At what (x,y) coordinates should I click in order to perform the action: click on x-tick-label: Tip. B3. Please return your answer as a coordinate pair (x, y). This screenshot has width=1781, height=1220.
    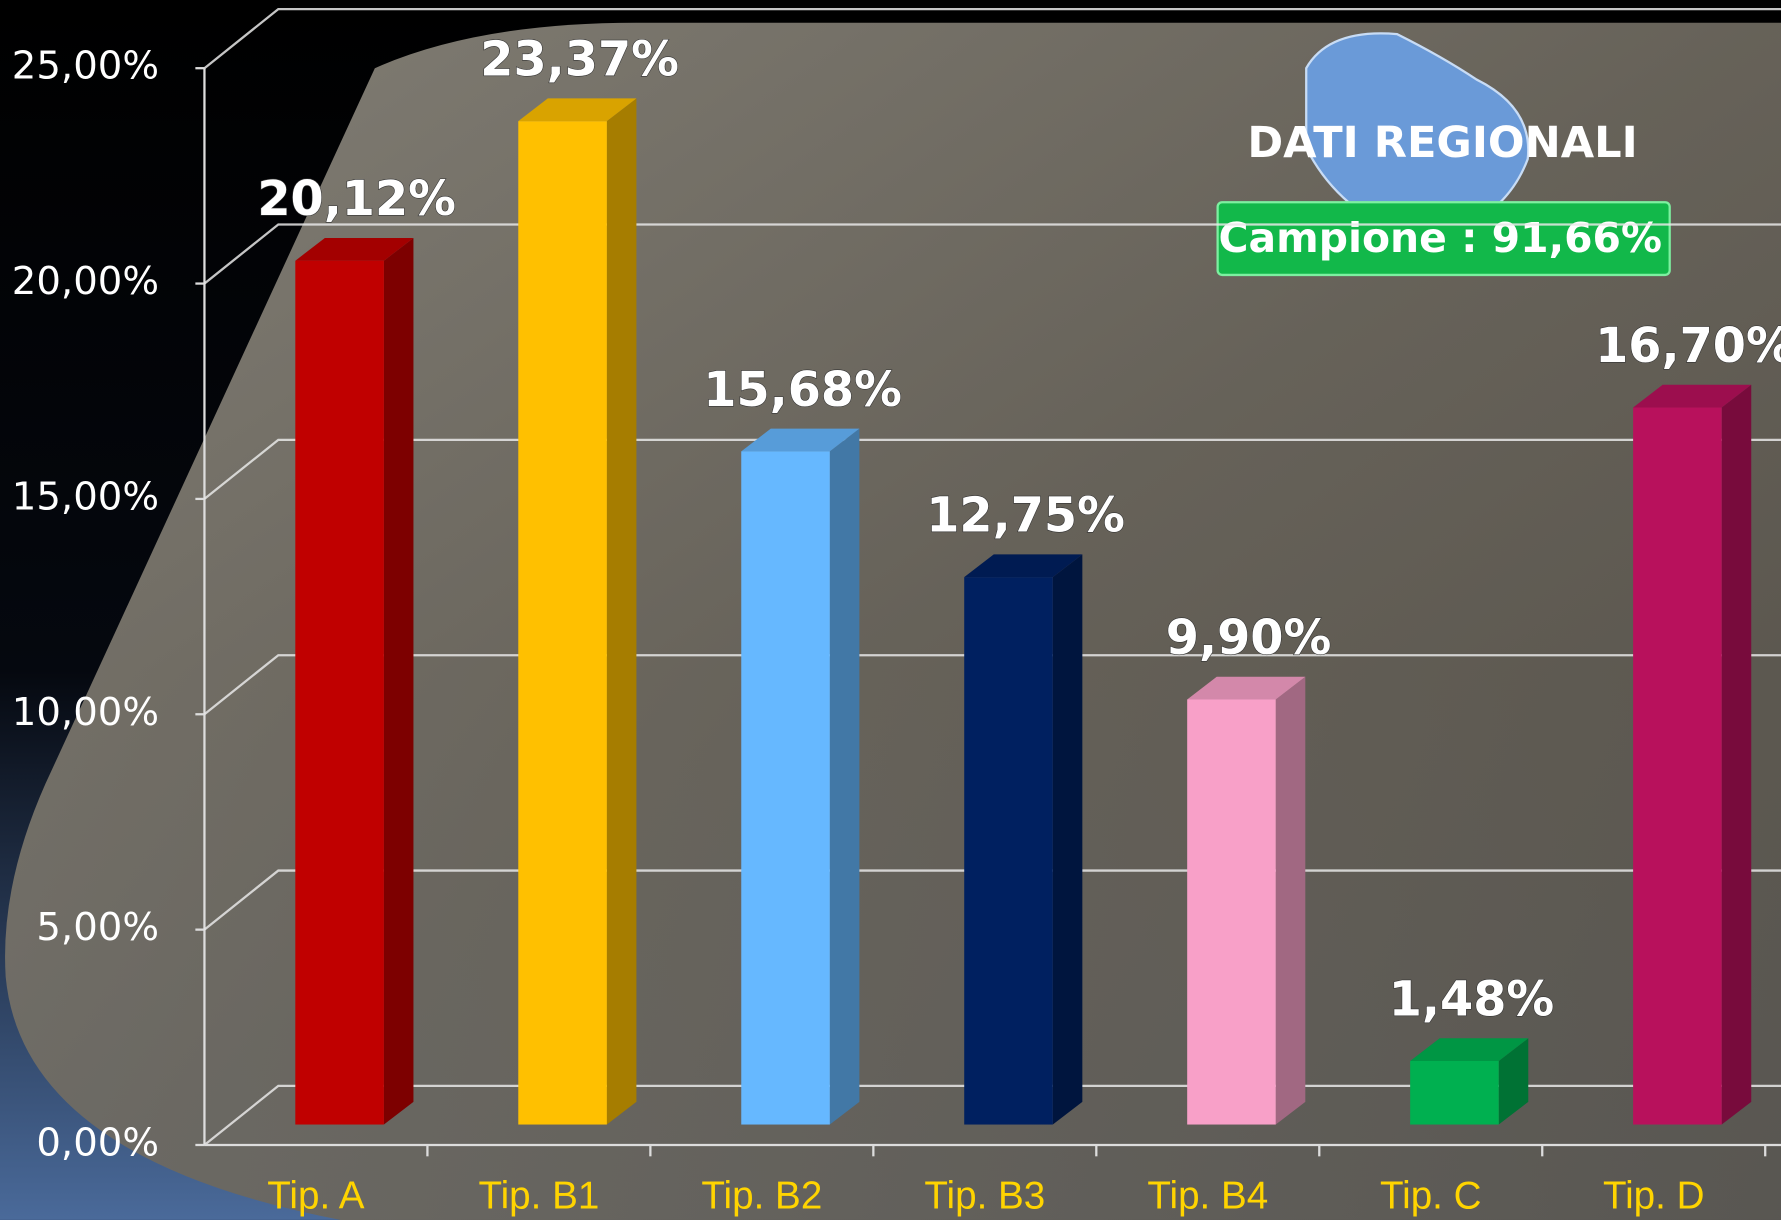
    Looking at the image, I should click on (984, 1196).